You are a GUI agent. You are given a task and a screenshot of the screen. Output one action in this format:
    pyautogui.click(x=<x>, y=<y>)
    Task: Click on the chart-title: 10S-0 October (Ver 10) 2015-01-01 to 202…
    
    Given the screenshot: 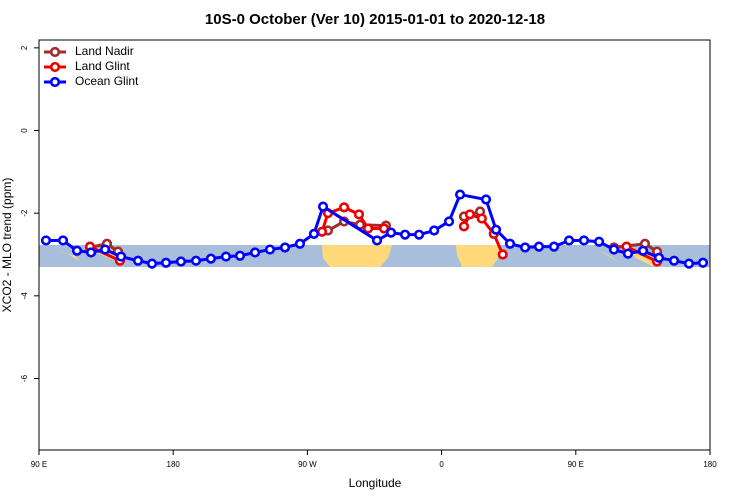 What is the action you would take?
    pyautogui.click(x=375, y=19)
    